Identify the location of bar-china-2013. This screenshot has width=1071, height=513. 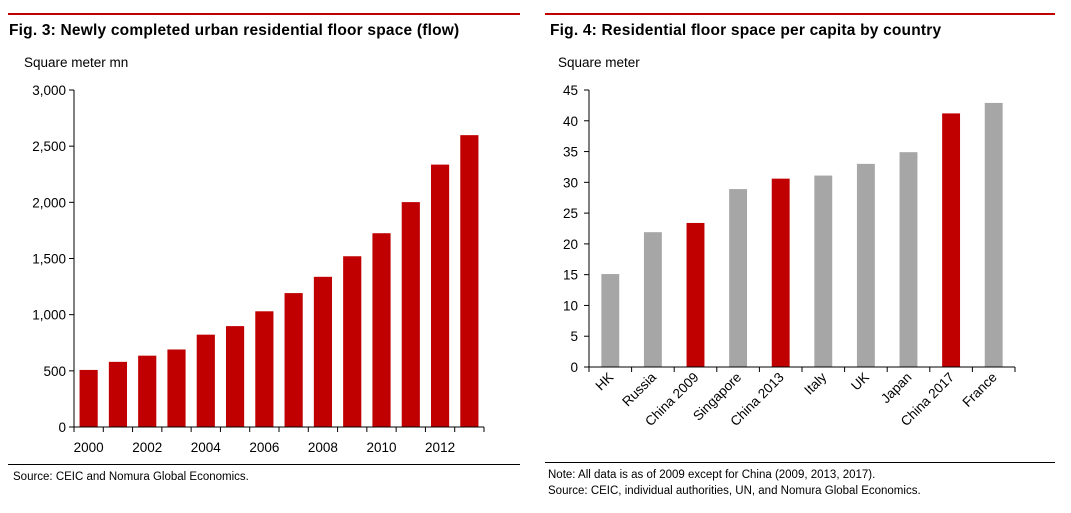
(780, 272).